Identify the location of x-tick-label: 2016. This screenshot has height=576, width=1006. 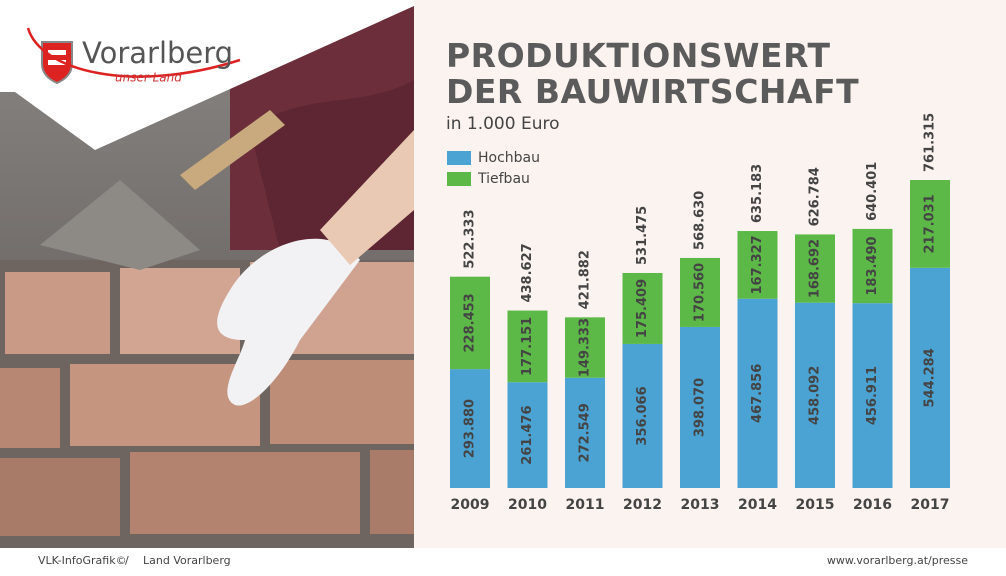
(872, 505).